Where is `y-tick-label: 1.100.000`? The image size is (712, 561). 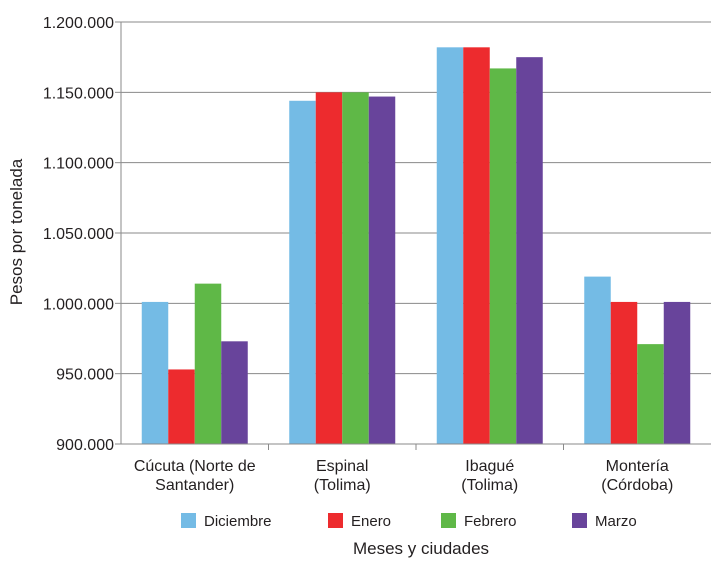
y-tick-label: 1.100.000 is located at coordinates (78, 164).